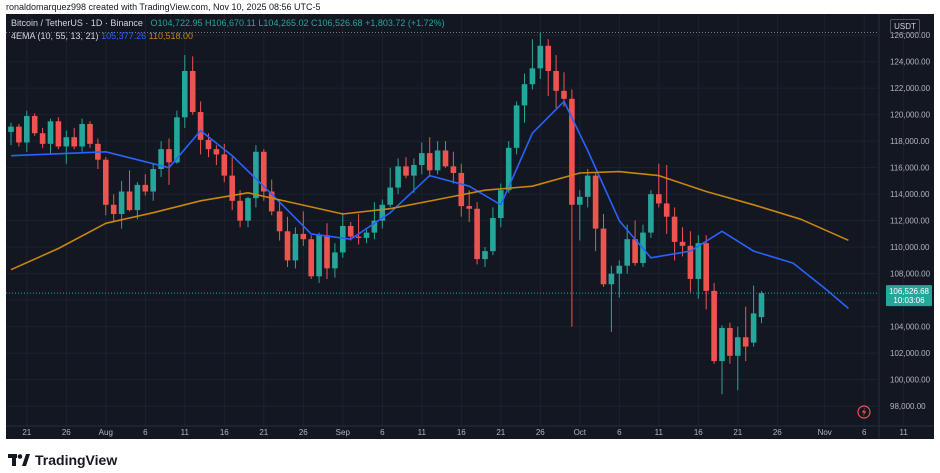 The image size is (940, 473). What do you see at coordinates (910, 115) in the screenshot?
I see `price-tick-label: 120,000.00` at bounding box center [910, 115].